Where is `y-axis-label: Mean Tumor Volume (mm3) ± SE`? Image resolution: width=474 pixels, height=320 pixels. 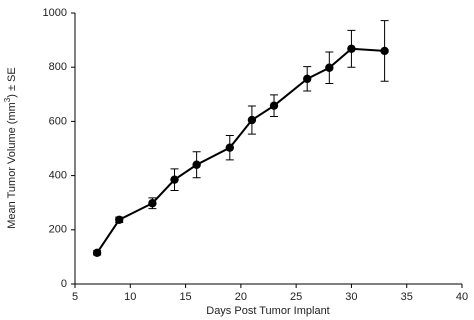
y-axis-label: Mean Tumor Volume (mm3) ± SE is located at coordinates (10, 148).